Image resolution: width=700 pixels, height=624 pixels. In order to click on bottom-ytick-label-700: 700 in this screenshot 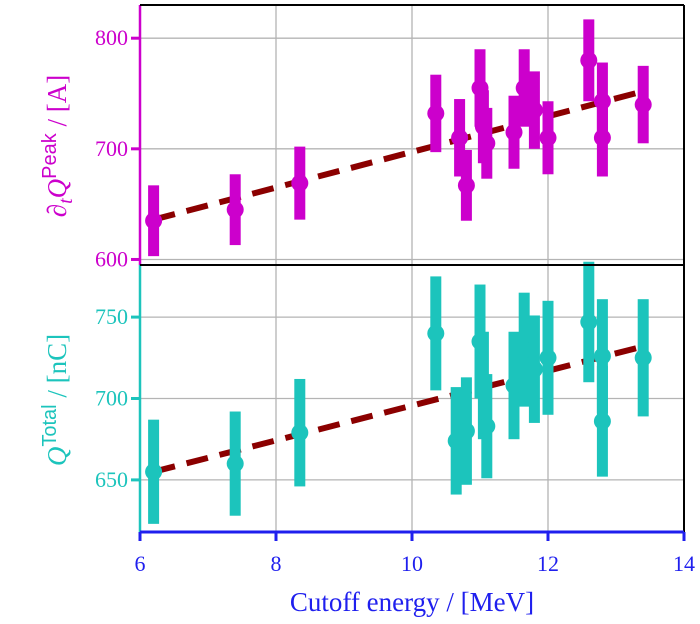, I will do `click(111, 398)`.